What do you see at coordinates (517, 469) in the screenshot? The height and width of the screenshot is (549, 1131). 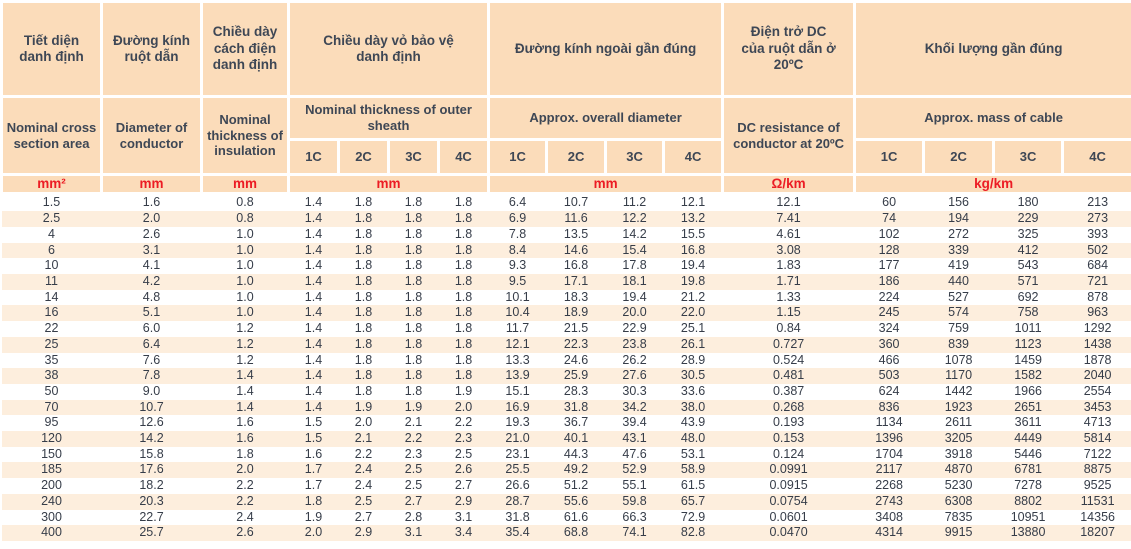 I see `data-cell: 25.5` at bounding box center [517, 469].